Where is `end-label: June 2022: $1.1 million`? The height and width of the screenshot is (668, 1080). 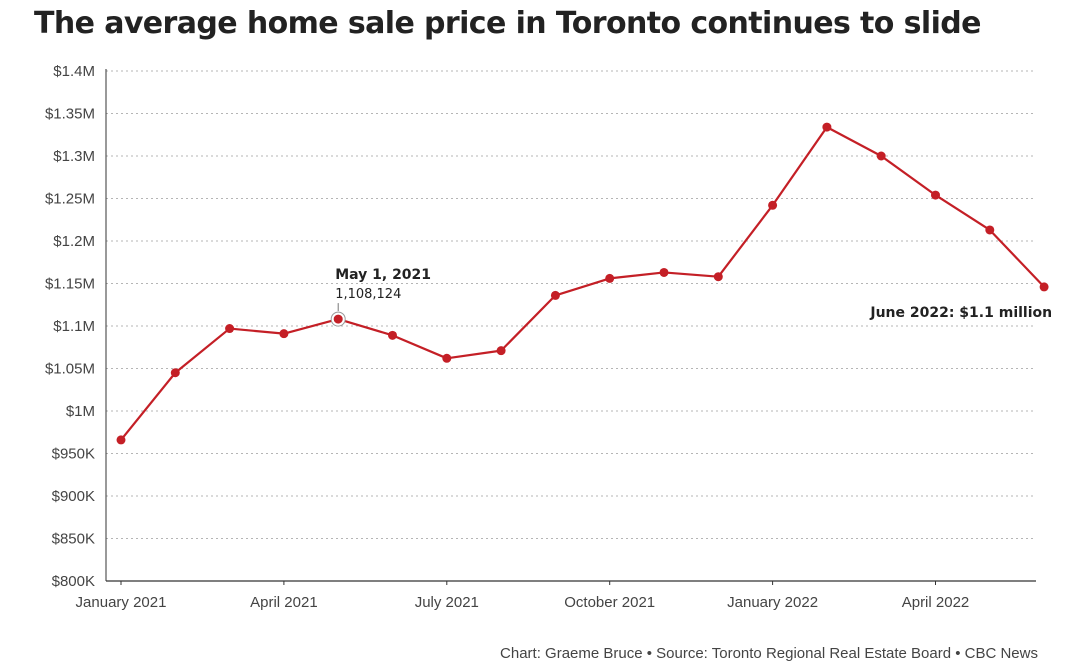
end-label: June 2022: $1.1 million is located at coordinates (960, 313).